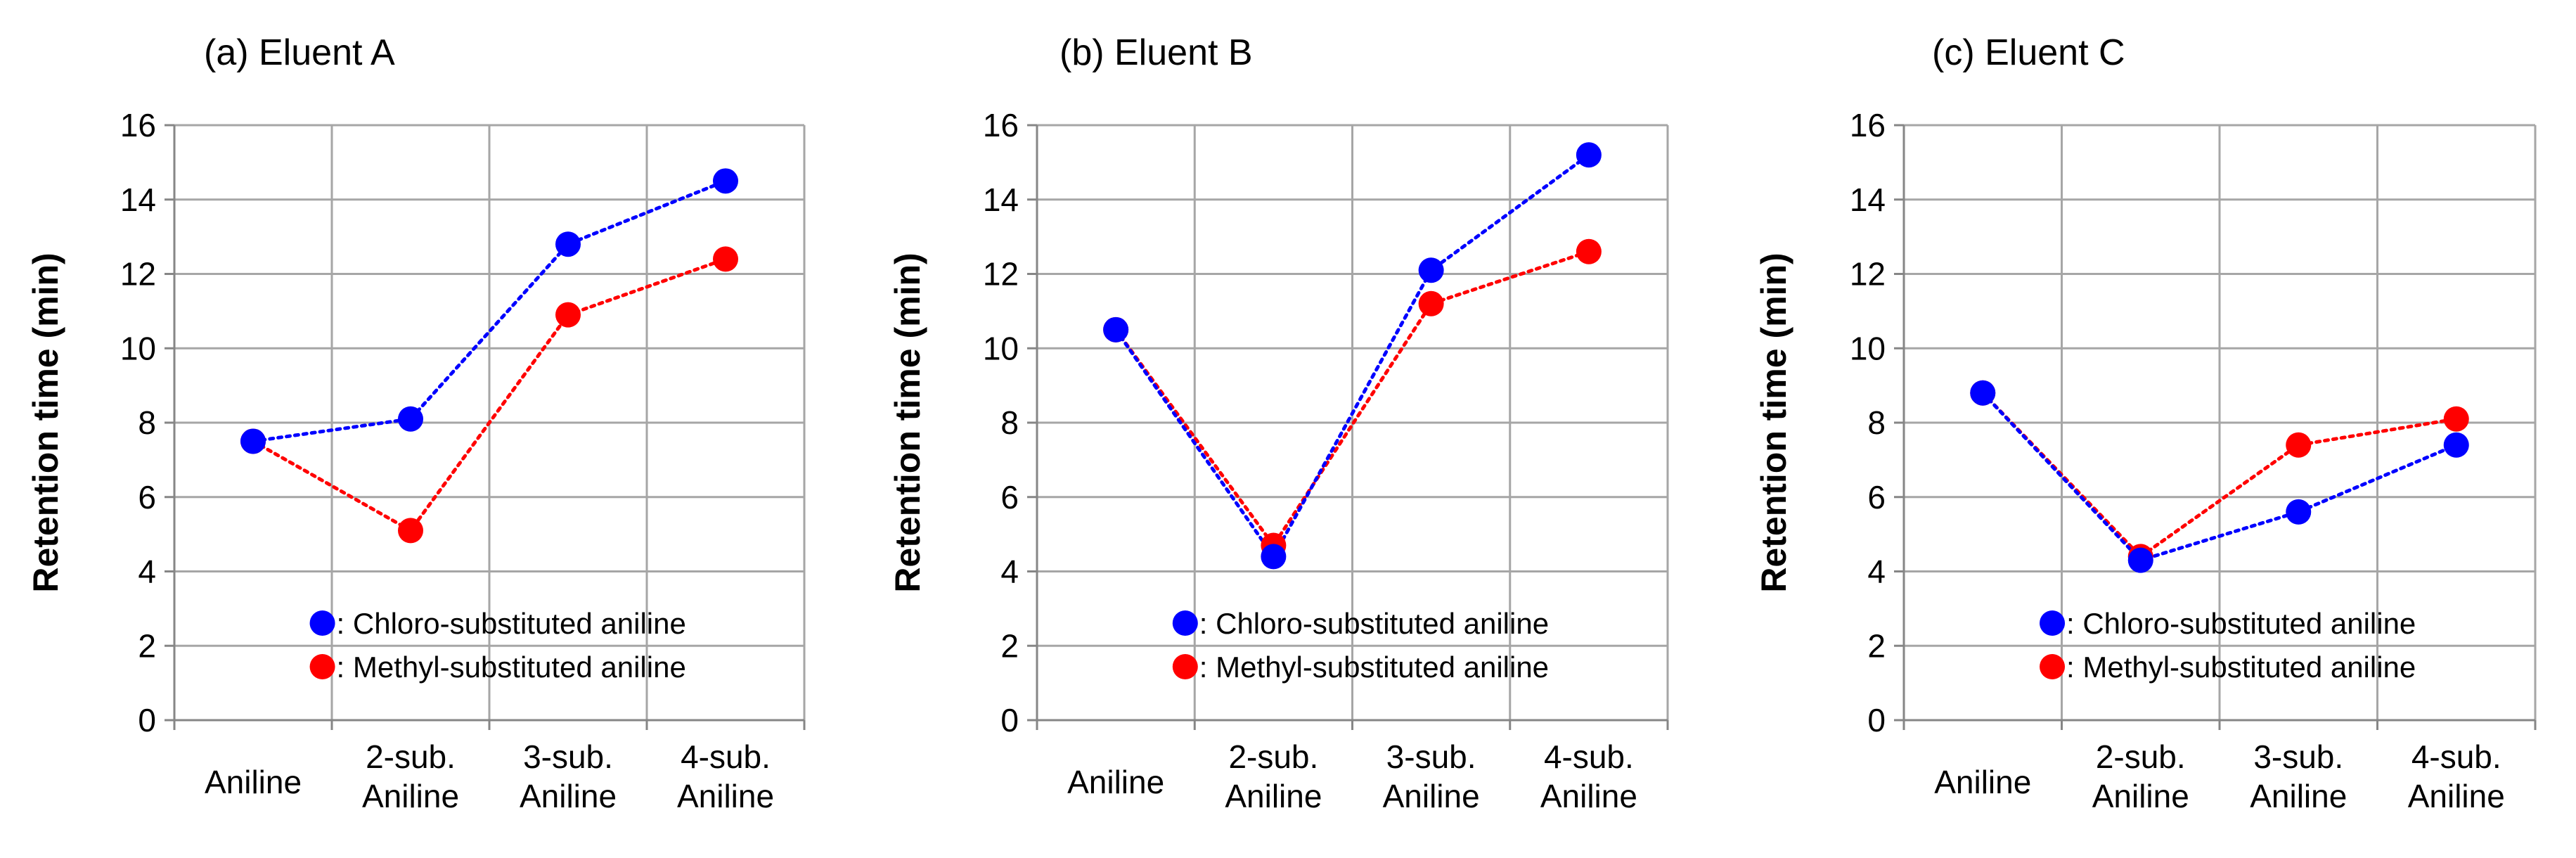 This screenshot has height=858, width=2576. What do you see at coordinates (2028, 53) in the screenshot?
I see `chart-title: (c) Eluent C` at bounding box center [2028, 53].